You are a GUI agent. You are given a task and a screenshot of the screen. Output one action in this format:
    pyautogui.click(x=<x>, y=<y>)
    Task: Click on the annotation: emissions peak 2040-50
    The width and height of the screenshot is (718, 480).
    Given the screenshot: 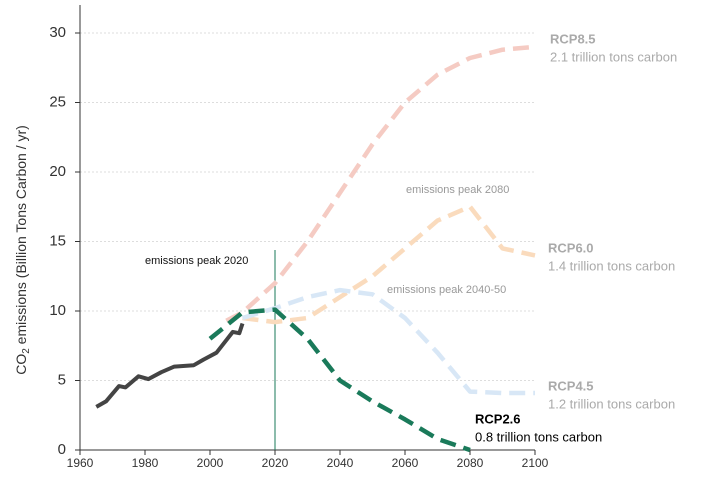 What is the action you would take?
    pyautogui.click(x=446, y=290)
    